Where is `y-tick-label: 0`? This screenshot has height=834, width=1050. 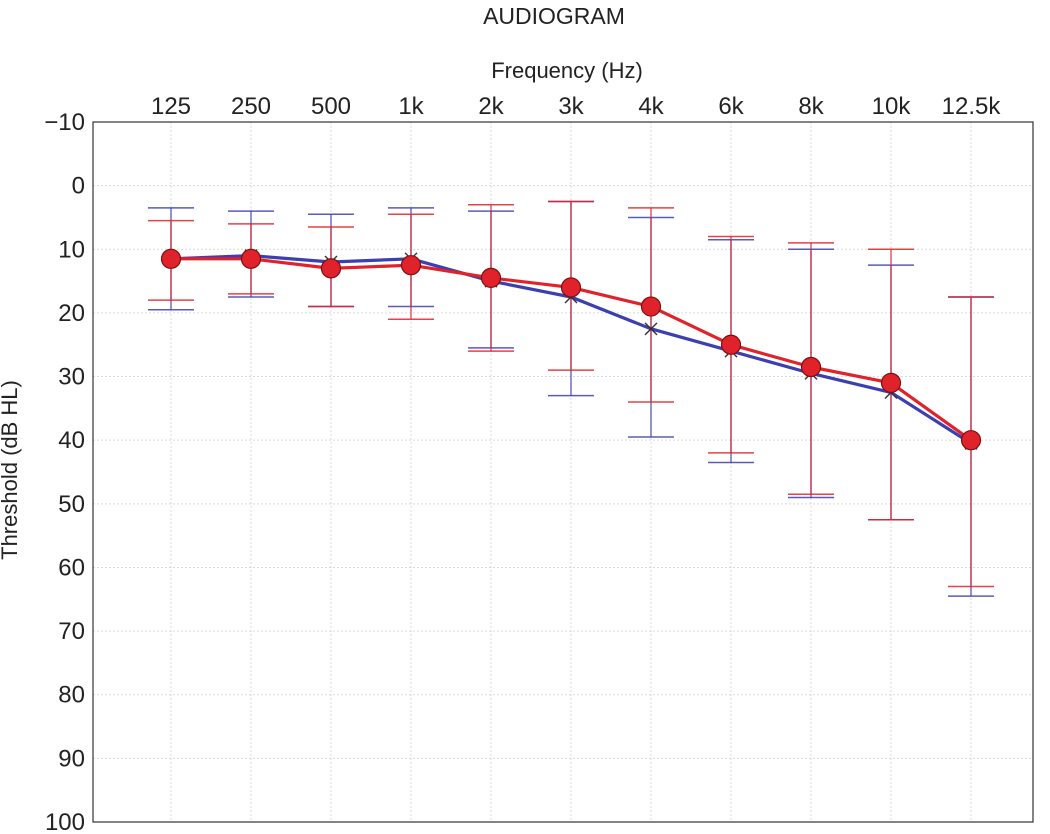
y-tick-label: 0 is located at coordinates (78, 186).